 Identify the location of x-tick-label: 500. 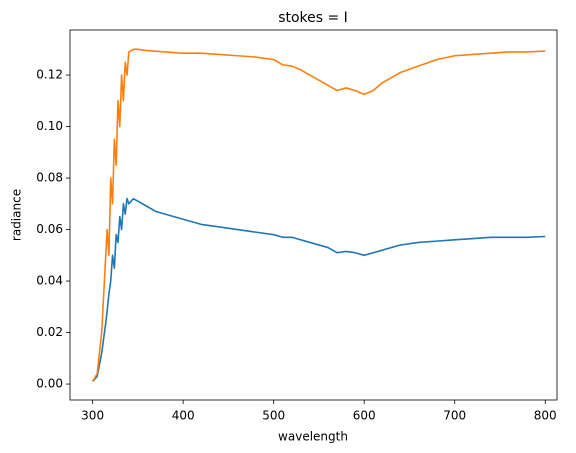
(273, 416).